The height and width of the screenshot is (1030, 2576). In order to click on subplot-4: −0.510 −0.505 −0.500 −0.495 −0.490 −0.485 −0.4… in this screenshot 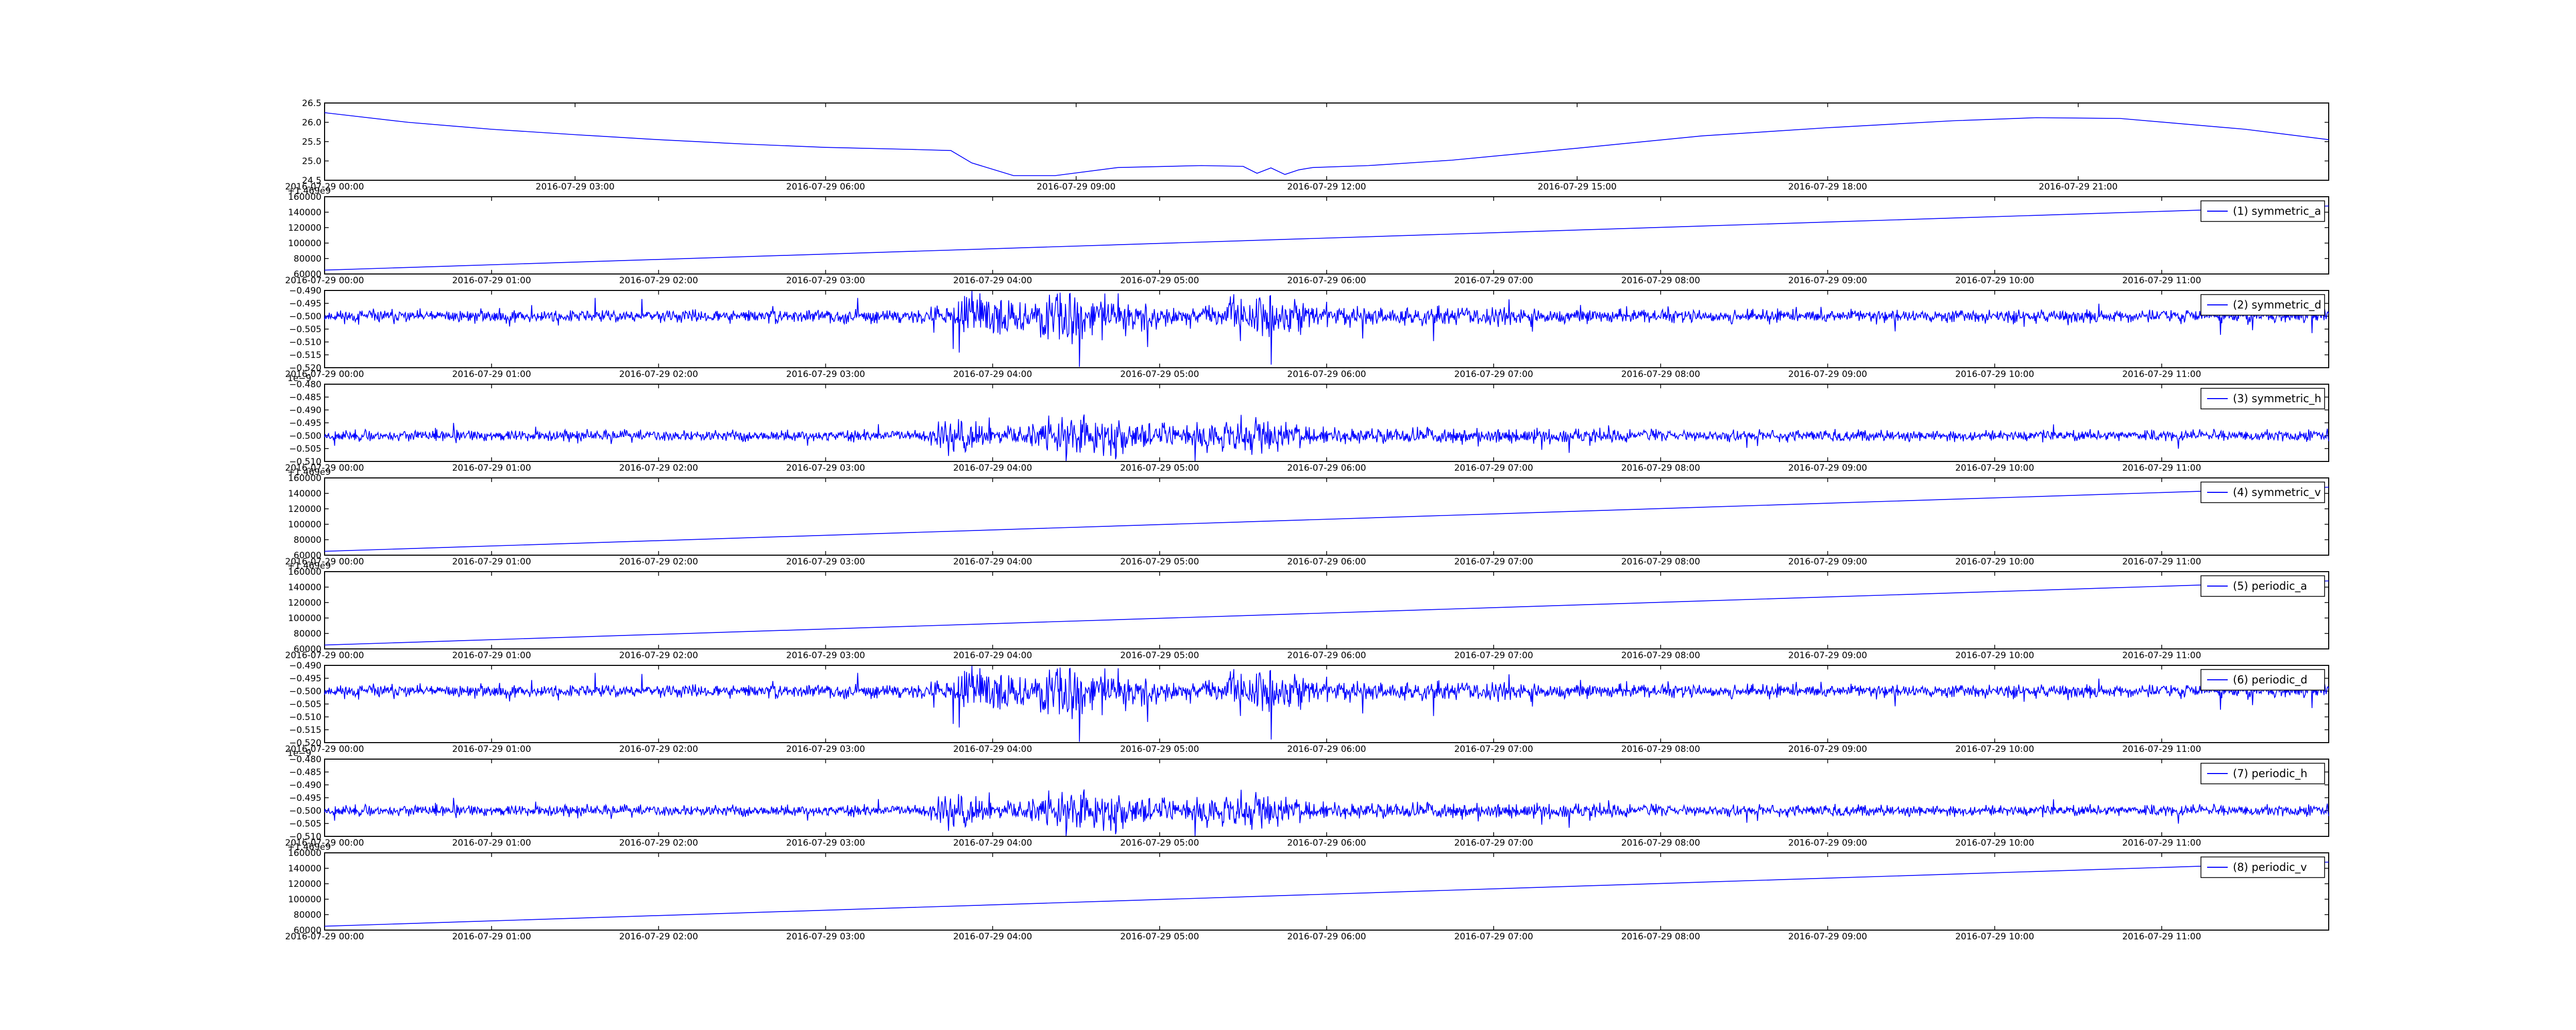, I will do `click(1307, 423)`.